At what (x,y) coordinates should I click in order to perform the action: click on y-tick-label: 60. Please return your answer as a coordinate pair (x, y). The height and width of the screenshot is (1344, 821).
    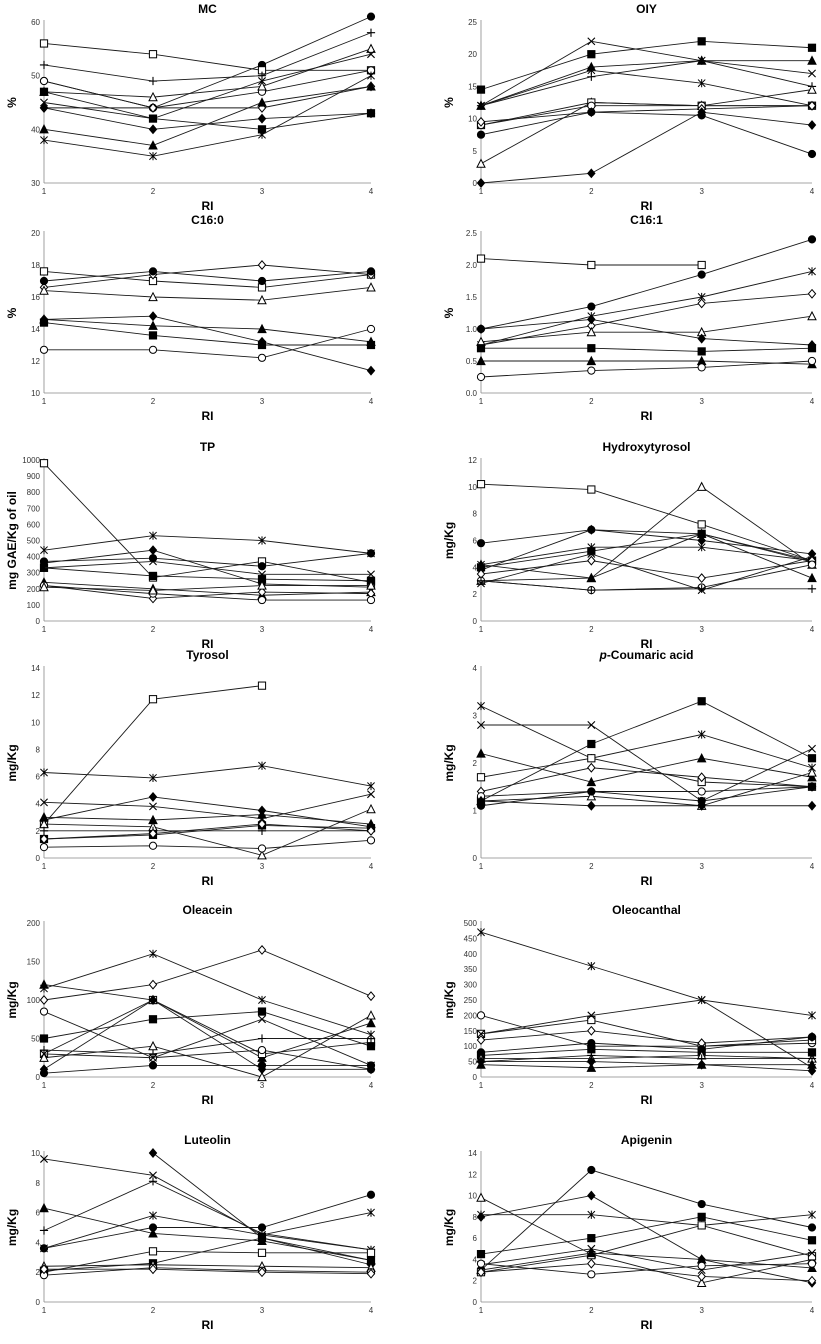
    Looking at the image, I should click on (35, 22).